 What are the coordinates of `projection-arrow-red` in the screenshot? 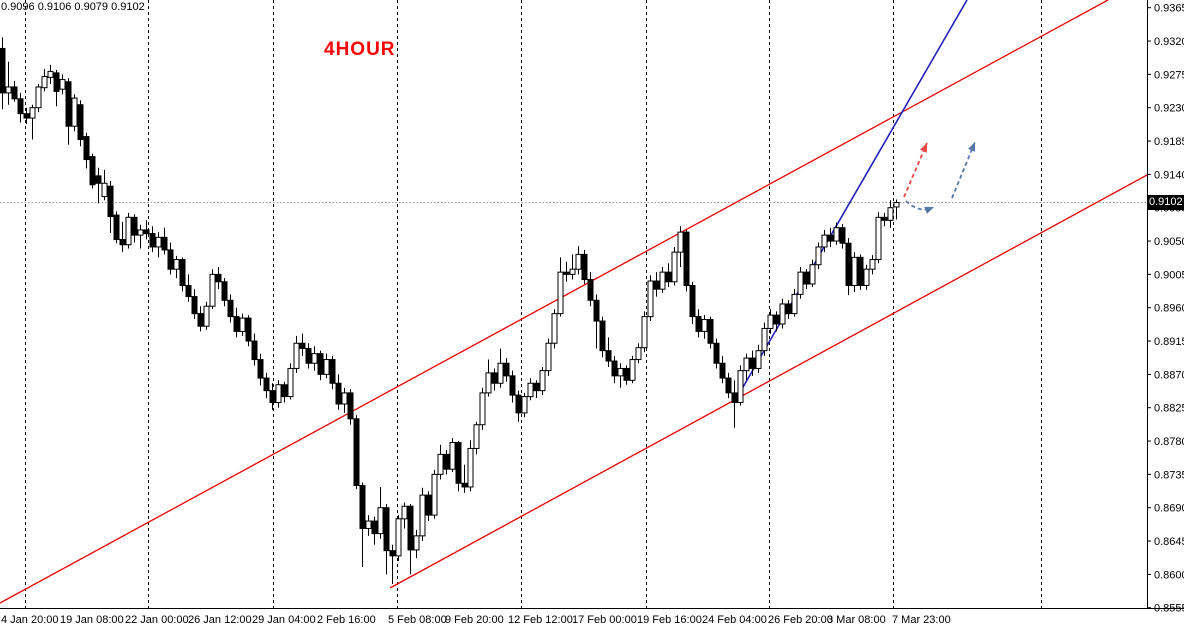 It's located at (915, 170).